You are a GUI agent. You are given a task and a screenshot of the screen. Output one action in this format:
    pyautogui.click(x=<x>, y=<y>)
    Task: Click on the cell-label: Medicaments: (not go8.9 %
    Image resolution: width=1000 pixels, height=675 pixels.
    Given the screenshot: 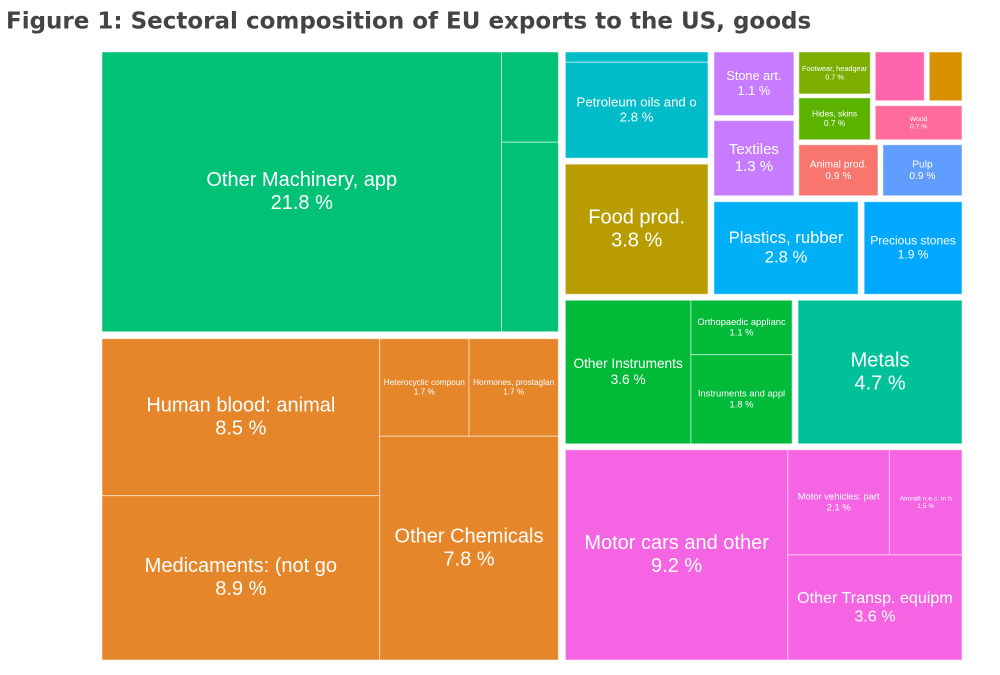 What is the action you would take?
    pyautogui.click(x=241, y=577)
    